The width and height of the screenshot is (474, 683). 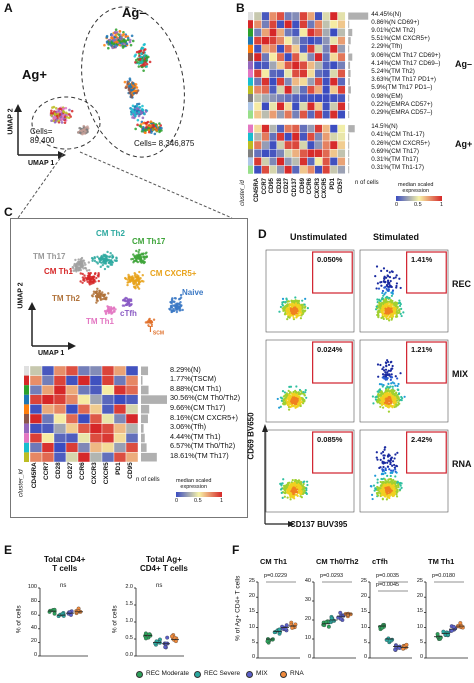 I want to click on panel-c-umap, so click(x=106, y=299).